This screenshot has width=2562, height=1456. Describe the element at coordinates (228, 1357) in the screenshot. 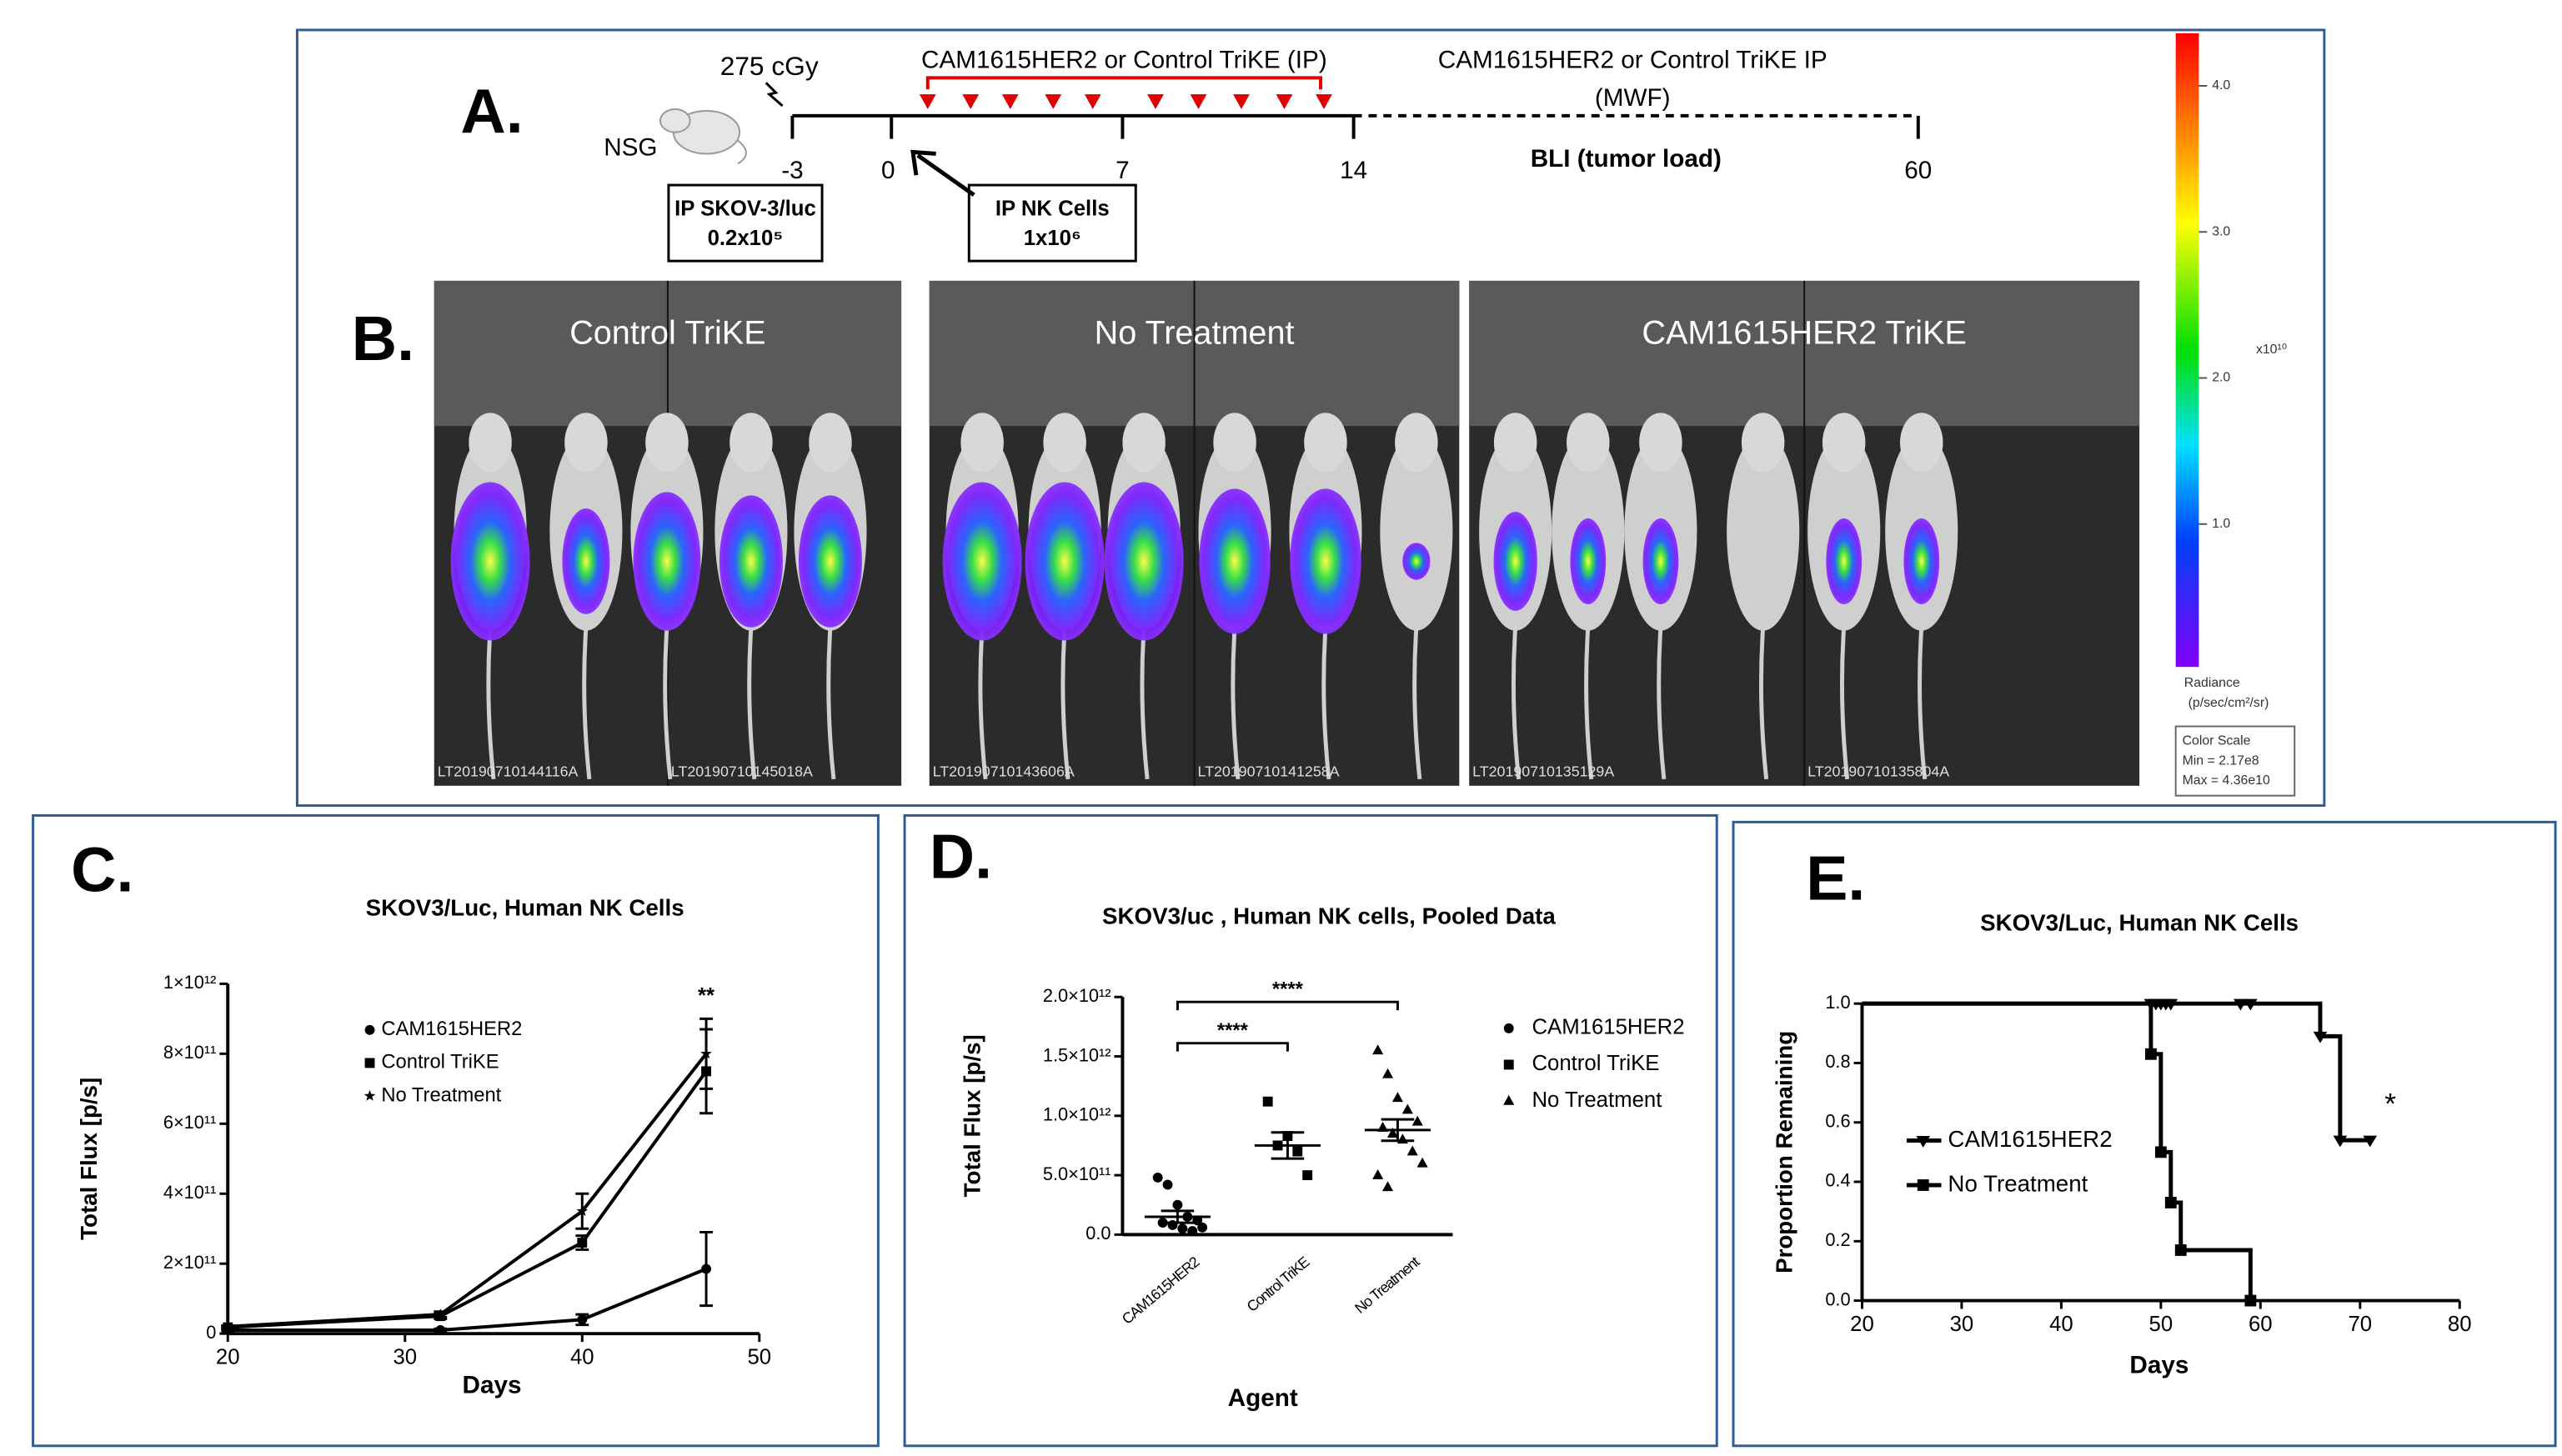

I see `x-tick-label: 20` at that location.